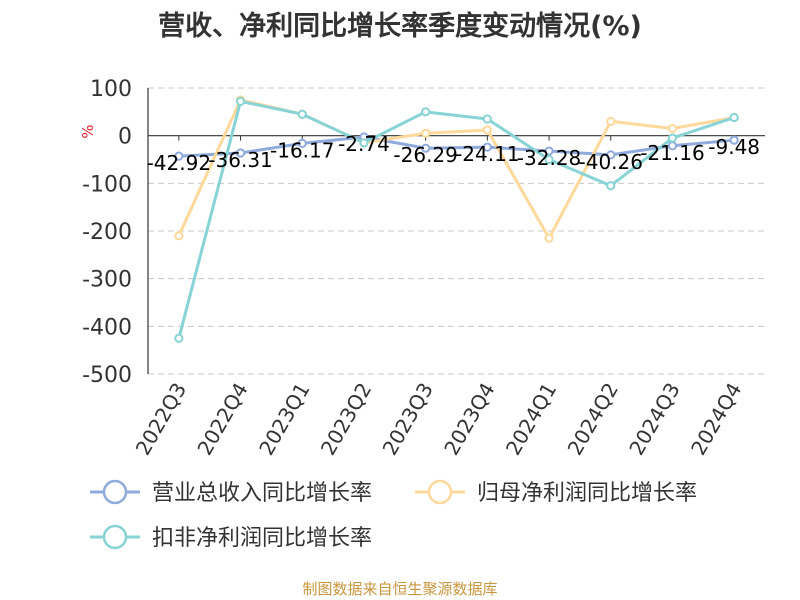 Image resolution: width=800 pixels, height=600 pixels. I want to click on legend-label: 归母净利润同比增长率, so click(587, 493).